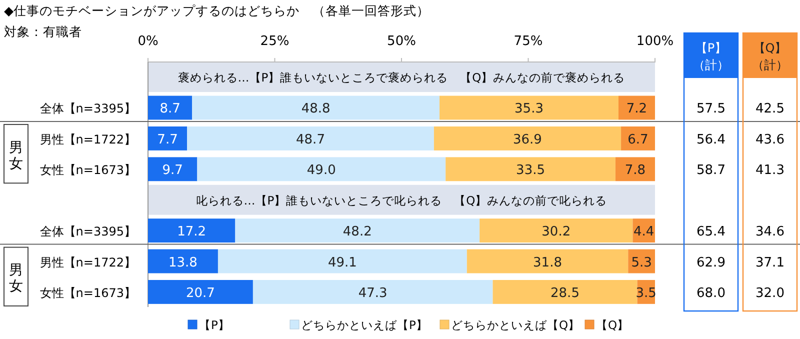 The width and height of the screenshot is (800, 339). Describe the element at coordinates (711, 170) in the screenshot. I see `text: 58.7` at that location.